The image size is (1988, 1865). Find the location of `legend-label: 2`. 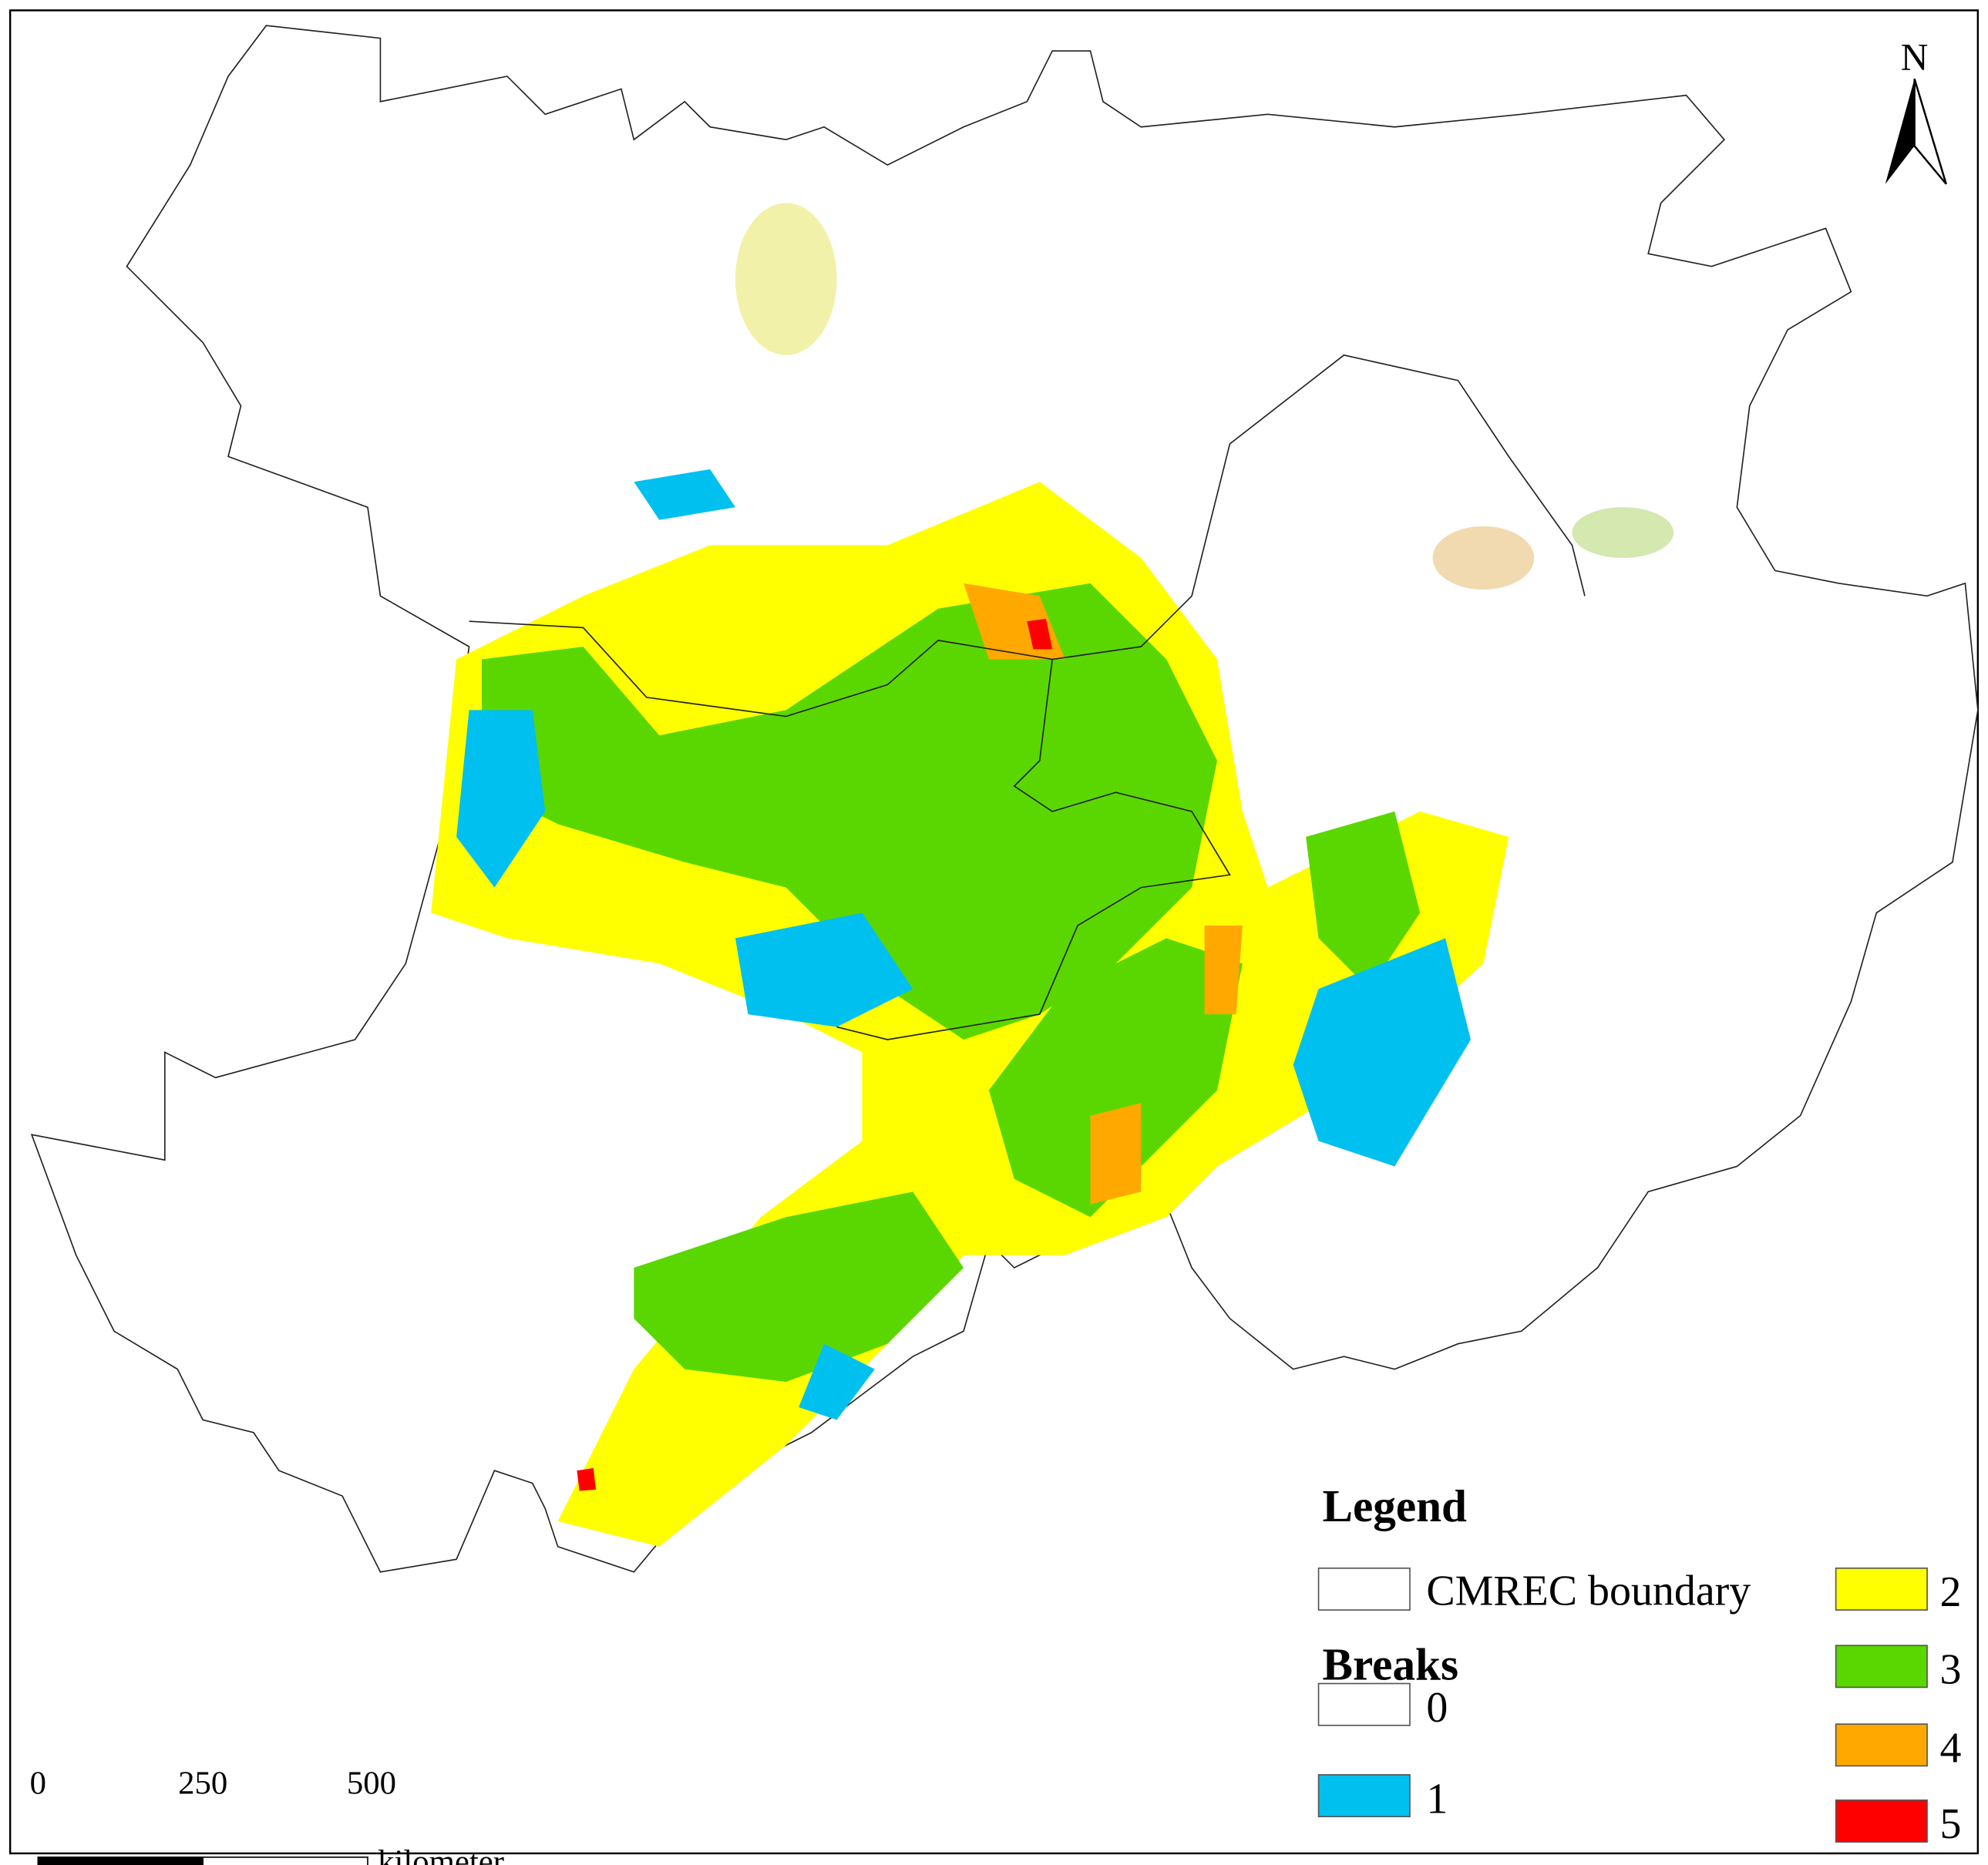

legend-label: 2 is located at coordinates (1950, 1592).